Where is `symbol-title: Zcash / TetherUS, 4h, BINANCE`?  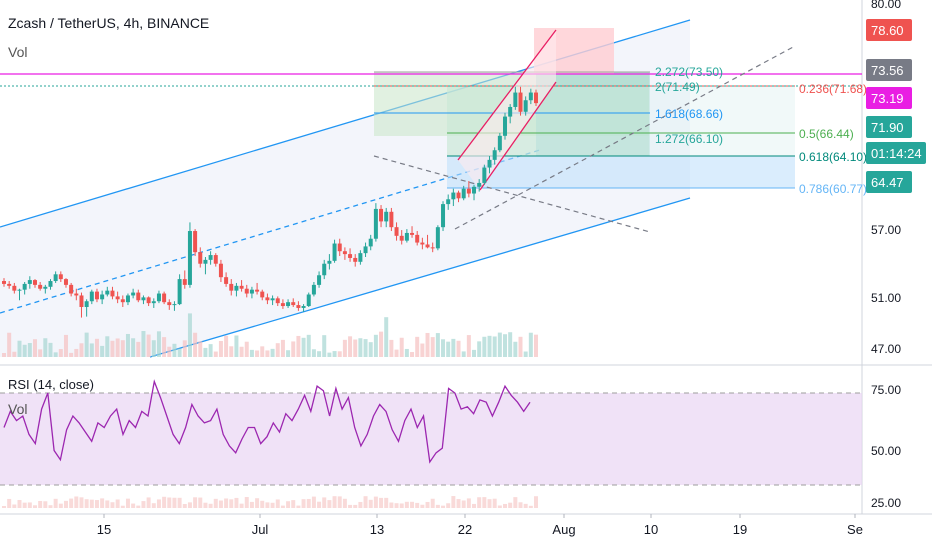
symbol-title: Zcash / TetherUS, 4h, BINANCE is located at coordinates (109, 23).